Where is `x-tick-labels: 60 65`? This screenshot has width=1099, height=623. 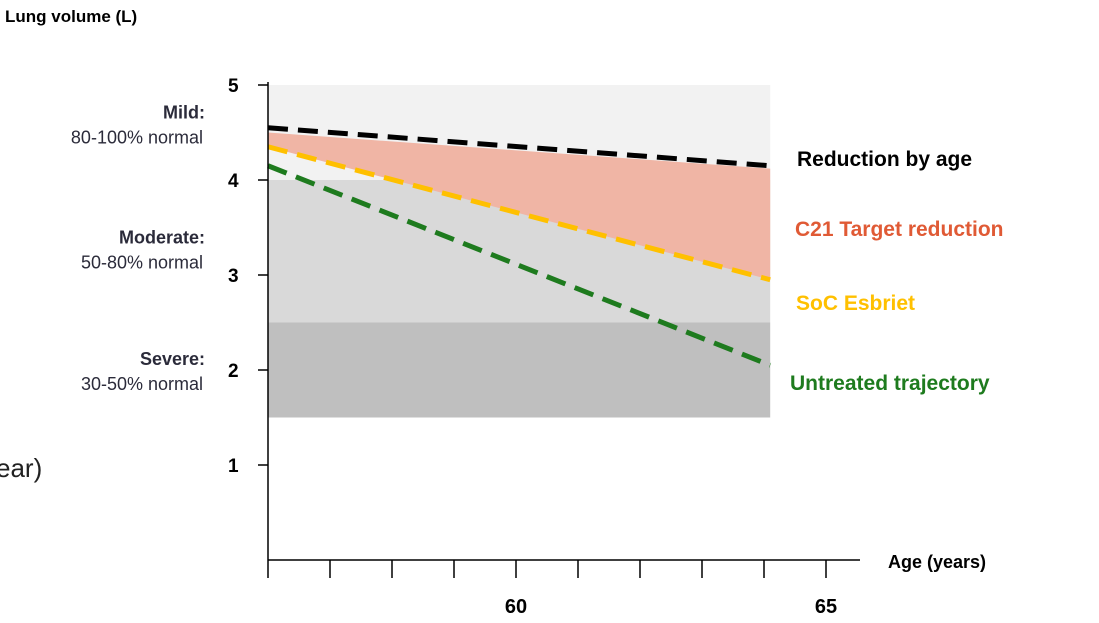
x-tick-labels: 60 65 is located at coordinates (671, 607).